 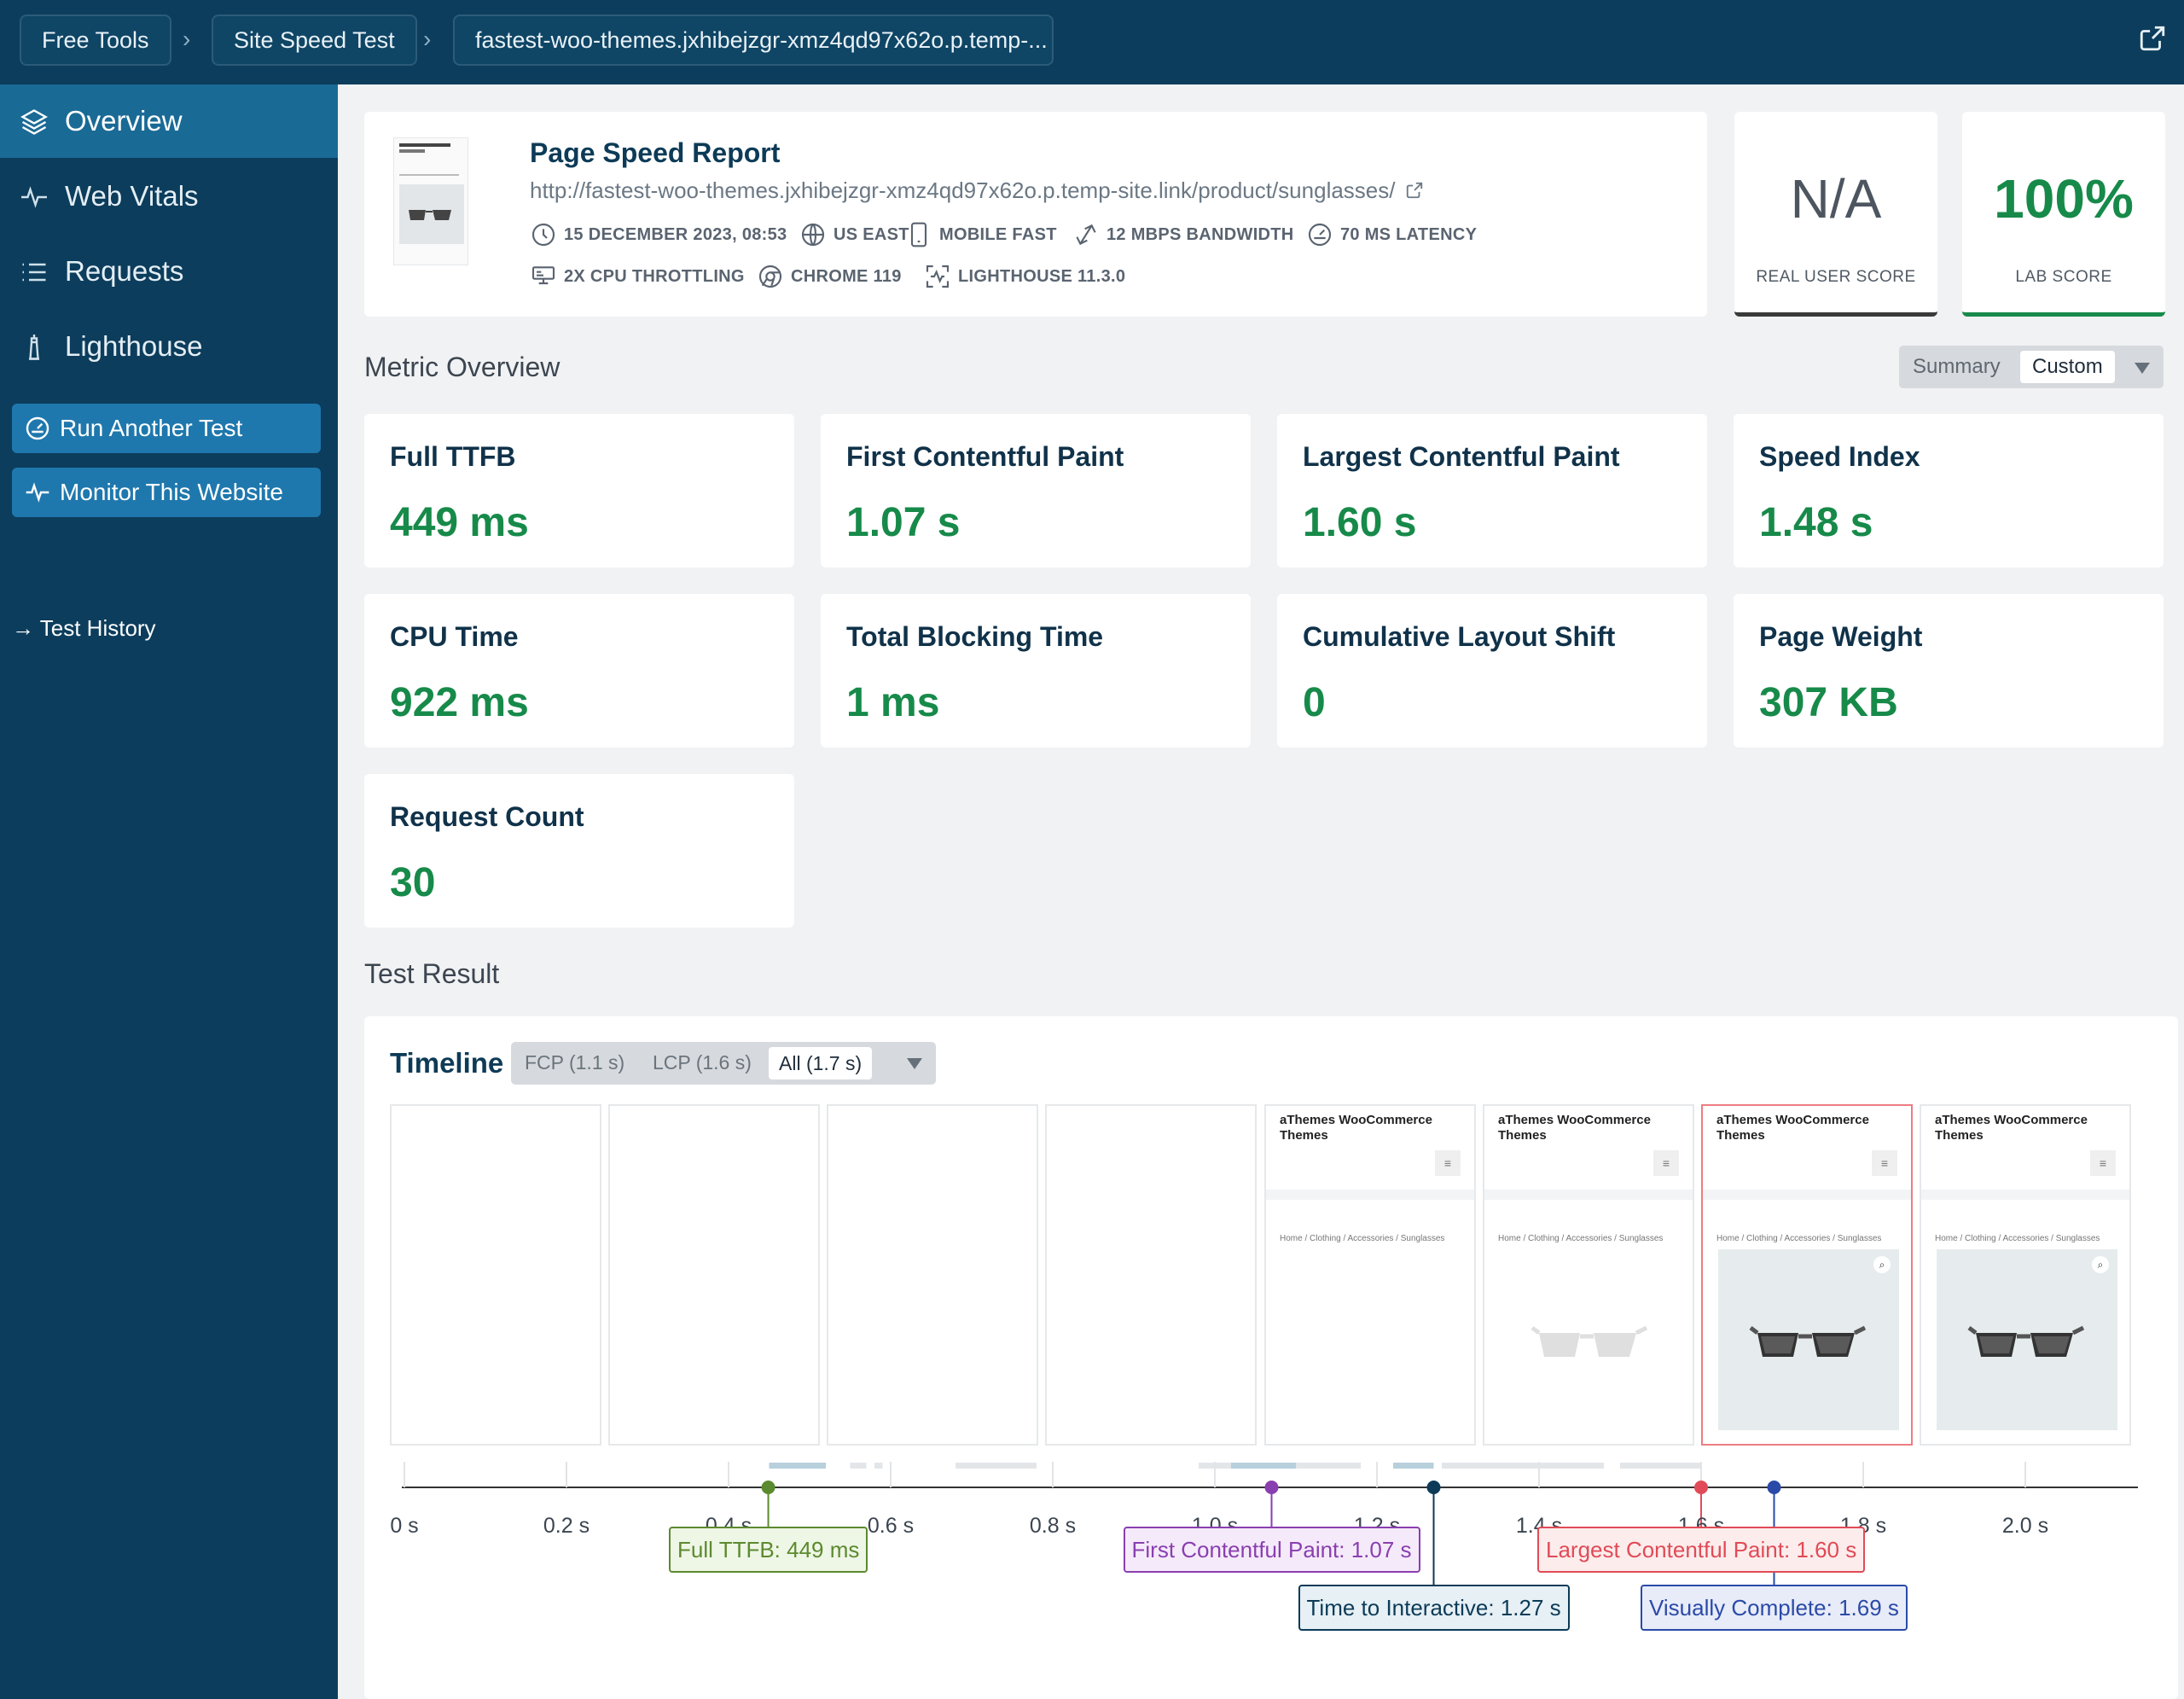 I want to click on metric-label: CPU Time, so click(x=455, y=636).